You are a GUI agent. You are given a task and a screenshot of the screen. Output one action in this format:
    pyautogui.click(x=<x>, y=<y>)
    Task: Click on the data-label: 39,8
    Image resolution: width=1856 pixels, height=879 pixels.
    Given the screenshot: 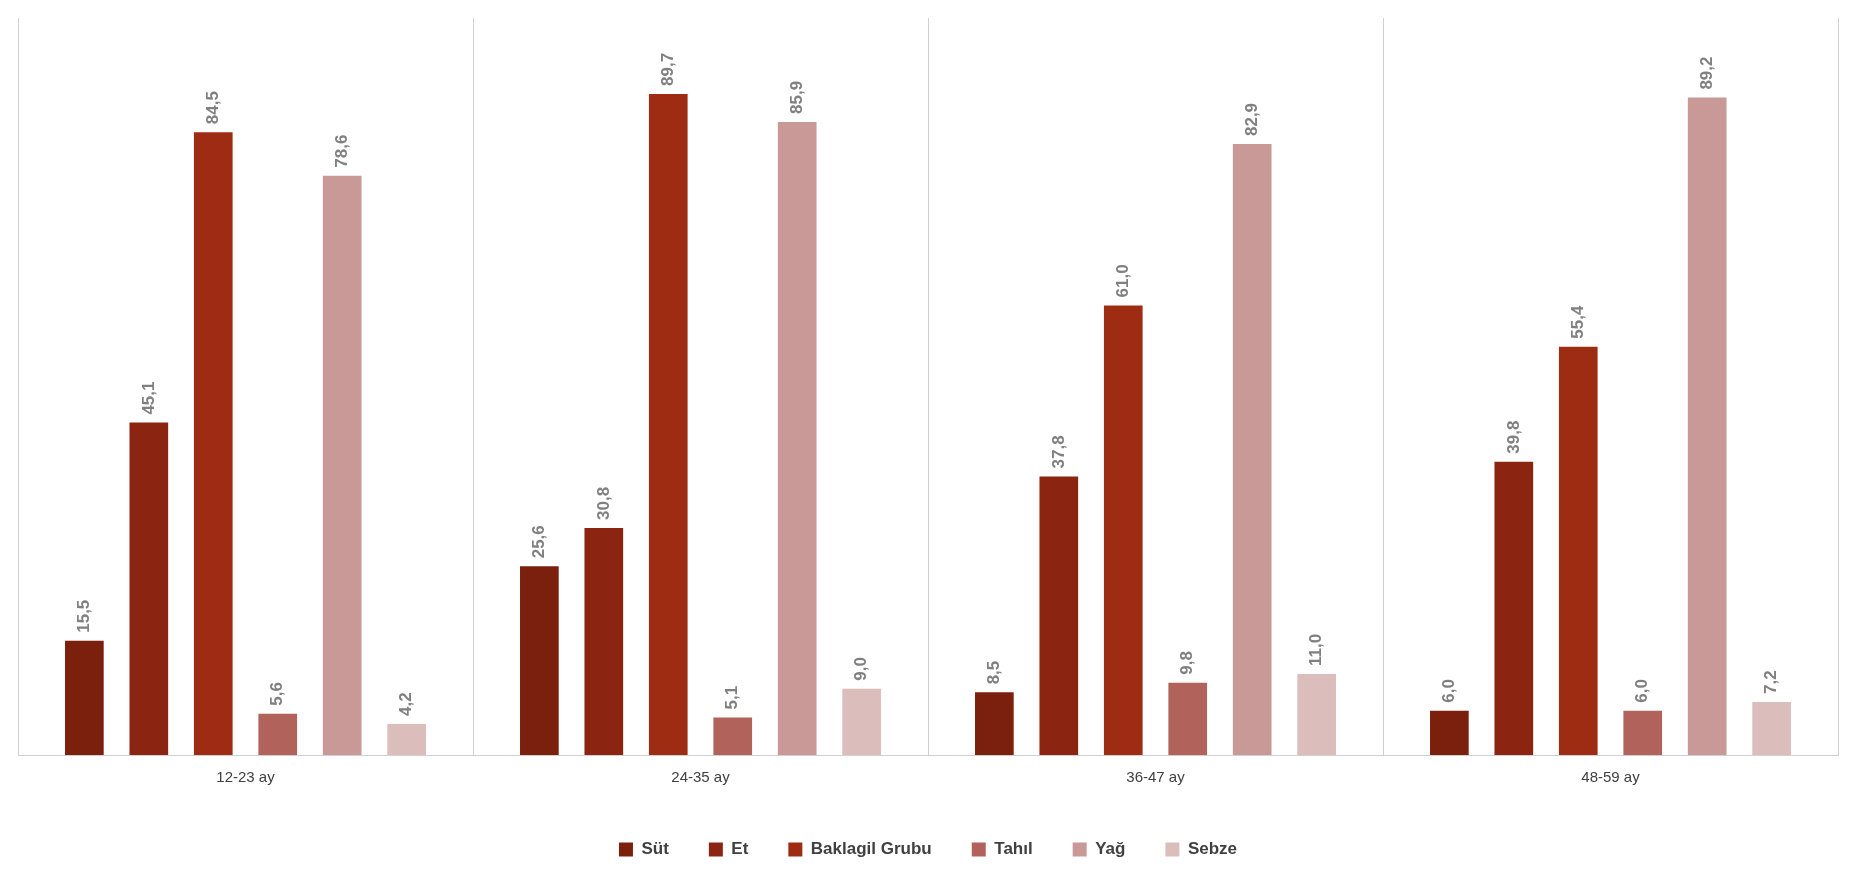 What is the action you would take?
    pyautogui.click(x=1513, y=437)
    